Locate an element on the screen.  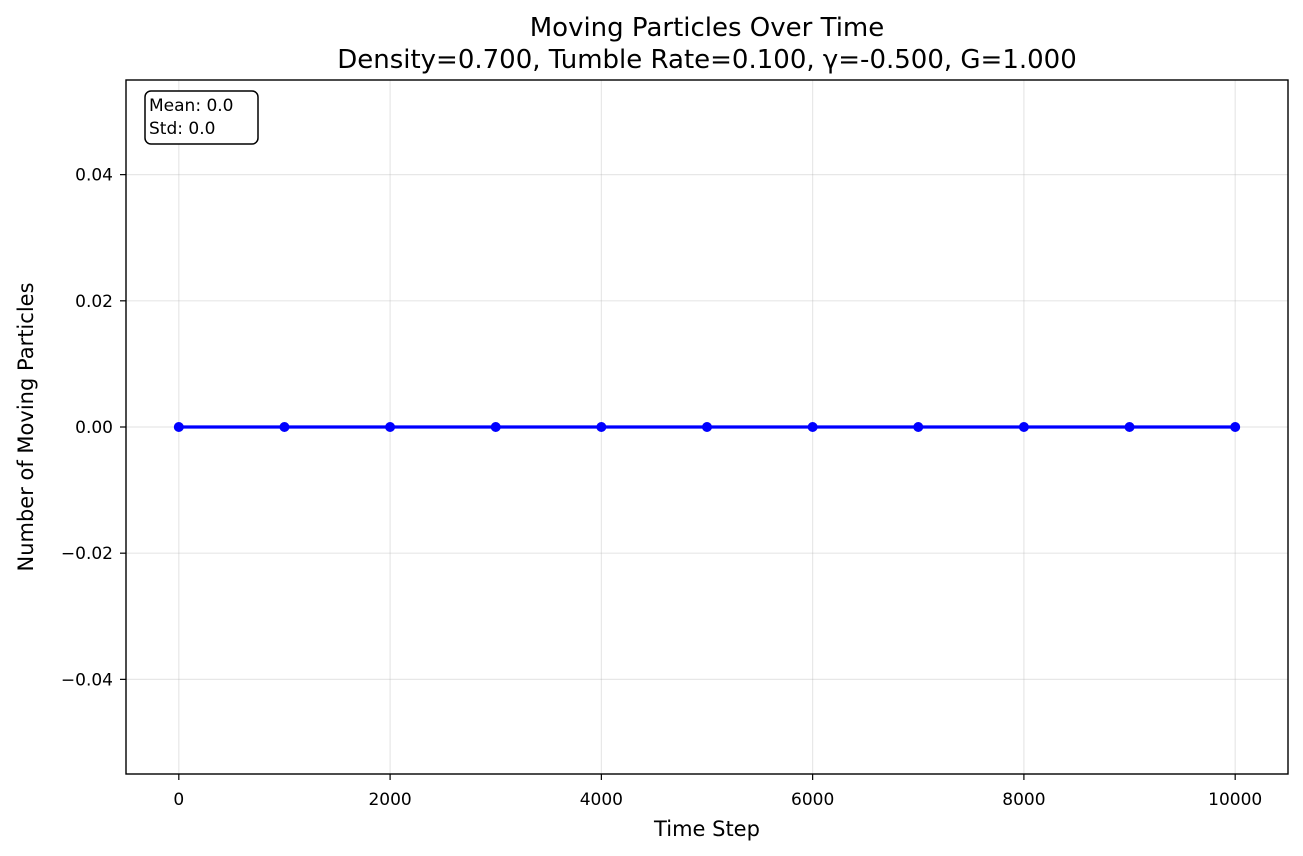
y-axis-label: Number of Moving Particles is located at coordinates (26, 426).